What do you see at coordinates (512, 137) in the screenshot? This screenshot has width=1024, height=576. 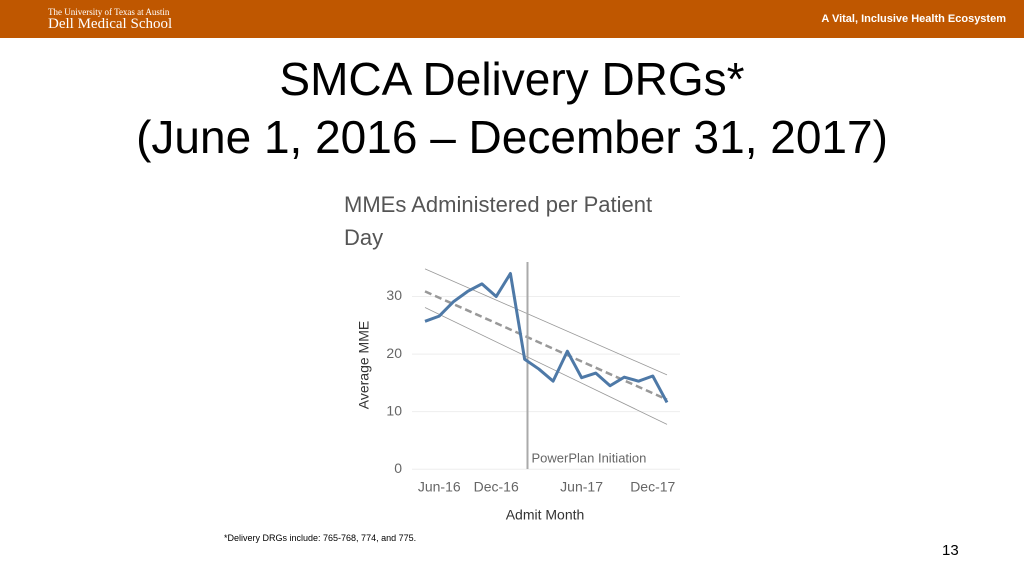 I see `slide-title: (June 1, 2016 – December 31, 2017)` at bounding box center [512, 137].